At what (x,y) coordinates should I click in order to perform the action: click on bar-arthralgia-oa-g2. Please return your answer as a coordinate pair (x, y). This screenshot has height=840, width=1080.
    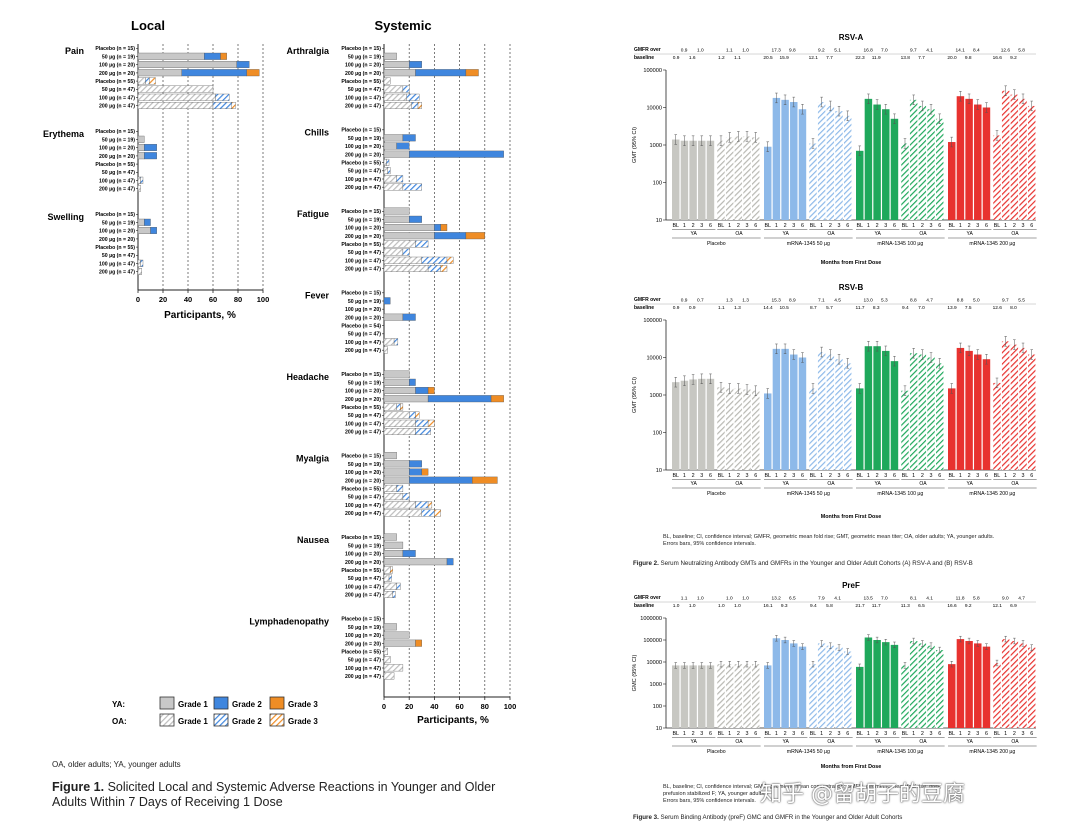
    Looking at the image, I should click on (413, 97).